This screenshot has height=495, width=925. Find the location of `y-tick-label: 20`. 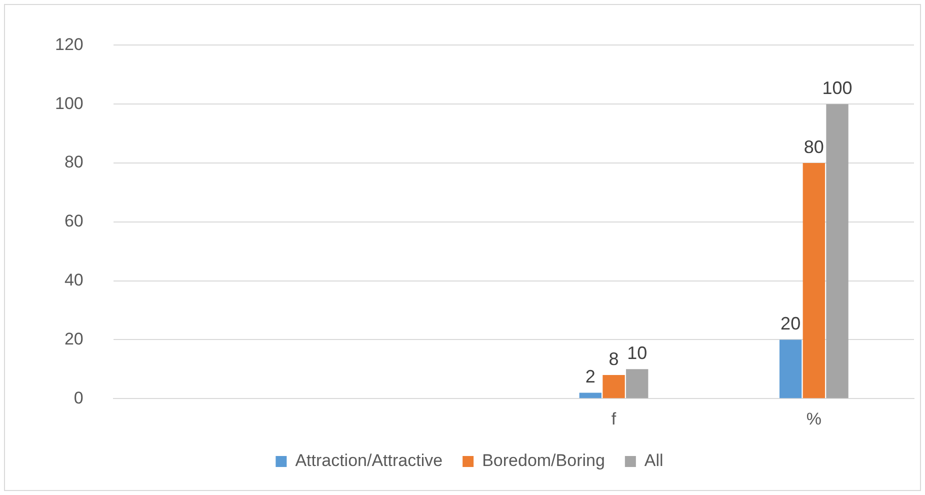

y-tick-label: 20 is located at coordinates (74, 338).